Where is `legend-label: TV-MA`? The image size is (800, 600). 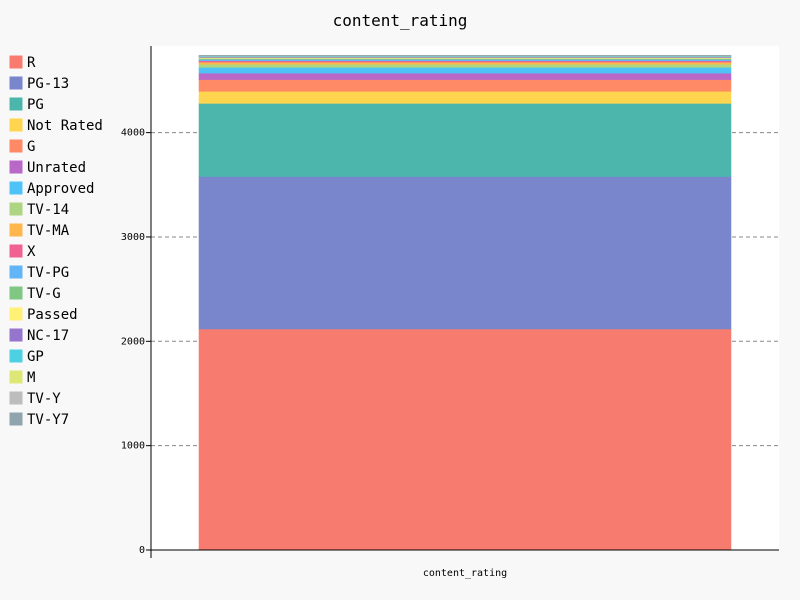
legend-label: TV-MA is located at coordinates (48, 231).